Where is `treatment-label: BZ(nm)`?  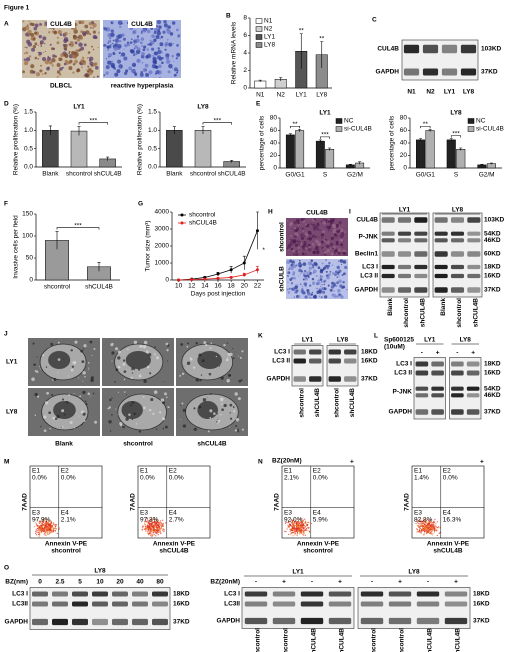
treatment-label: BZ(nm) is located at coordinates (16, 582).